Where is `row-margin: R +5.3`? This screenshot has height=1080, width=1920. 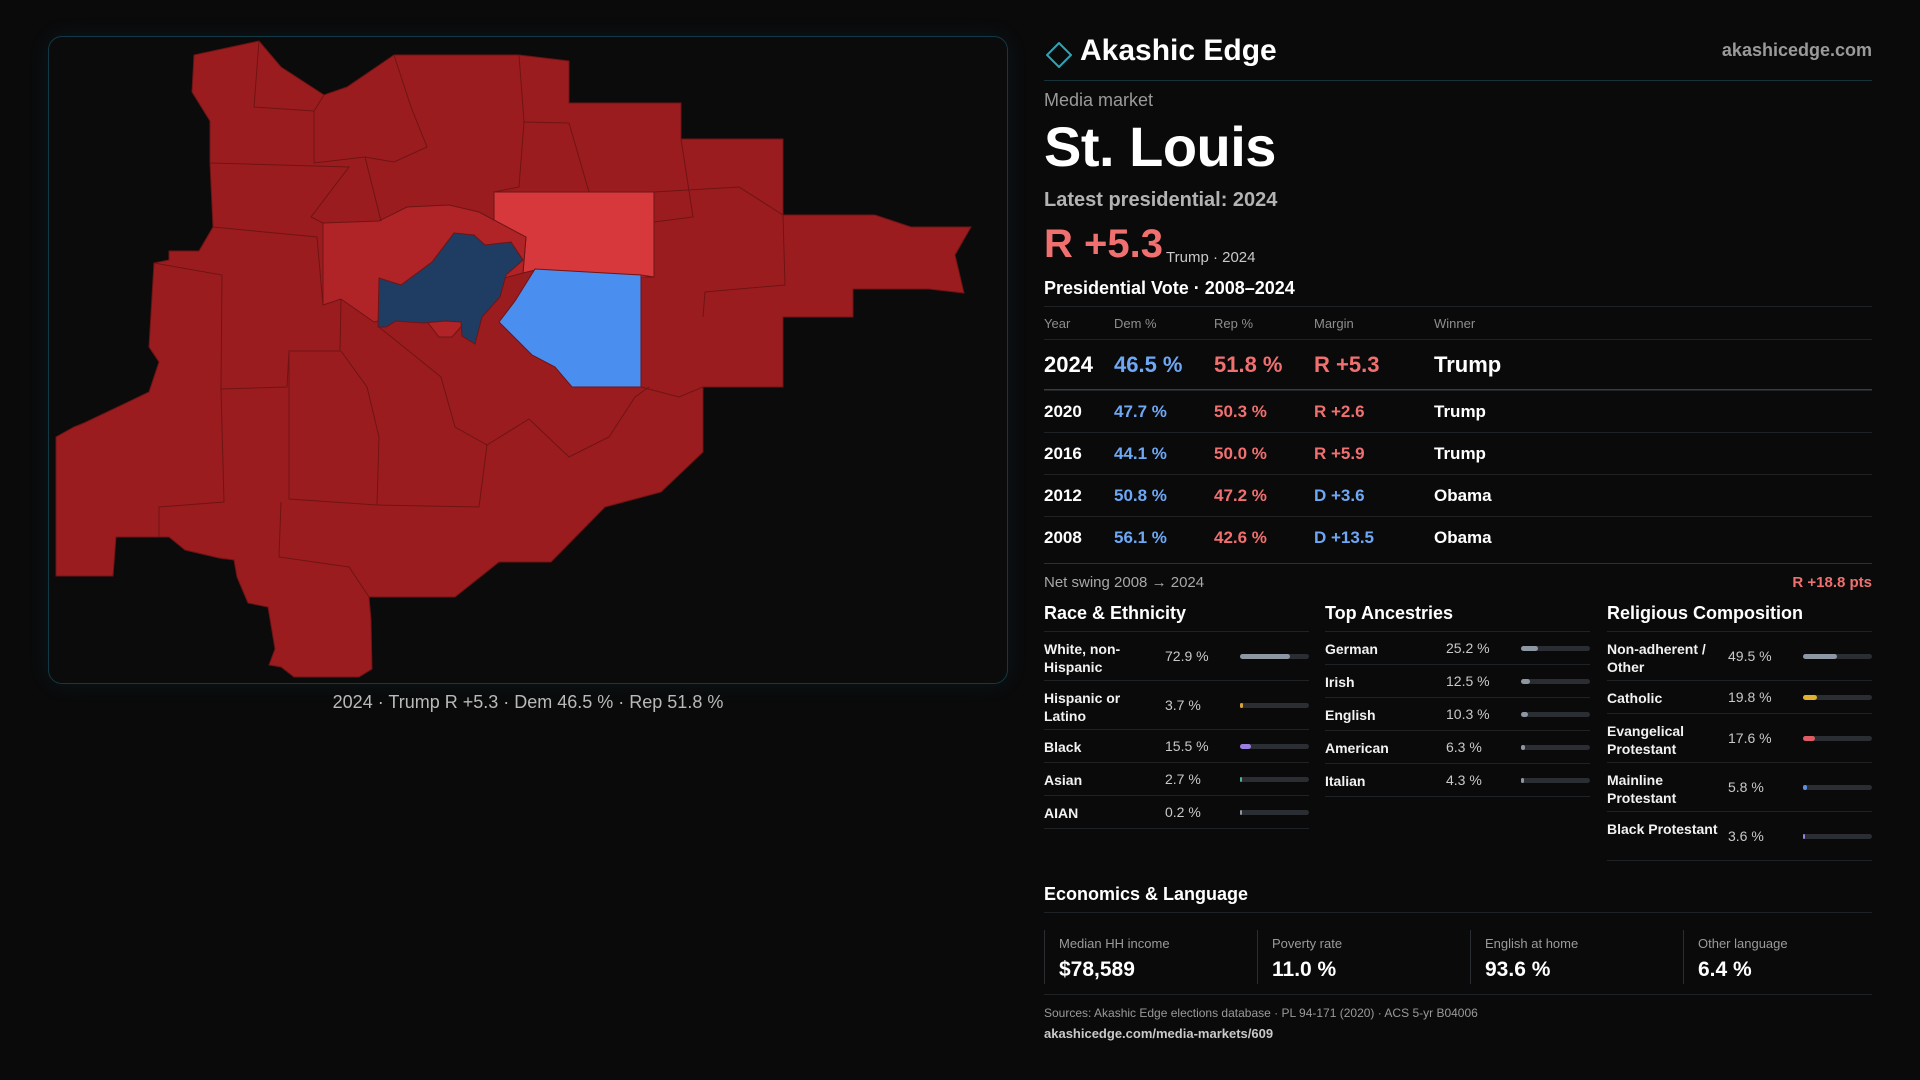
row-margin: R +5.3 is located at coordinates (1347, 364).